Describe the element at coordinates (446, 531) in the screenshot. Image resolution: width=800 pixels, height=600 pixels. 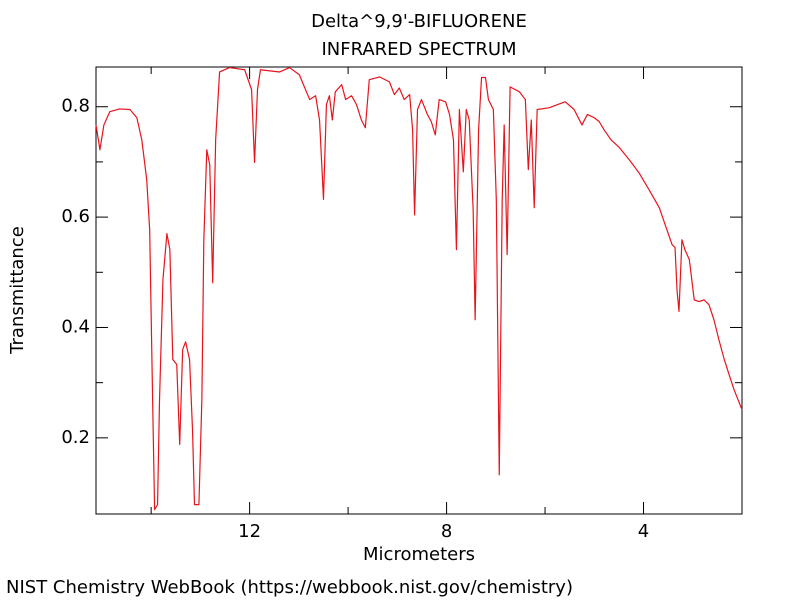
I see `x-tick-label: 8` at that location.